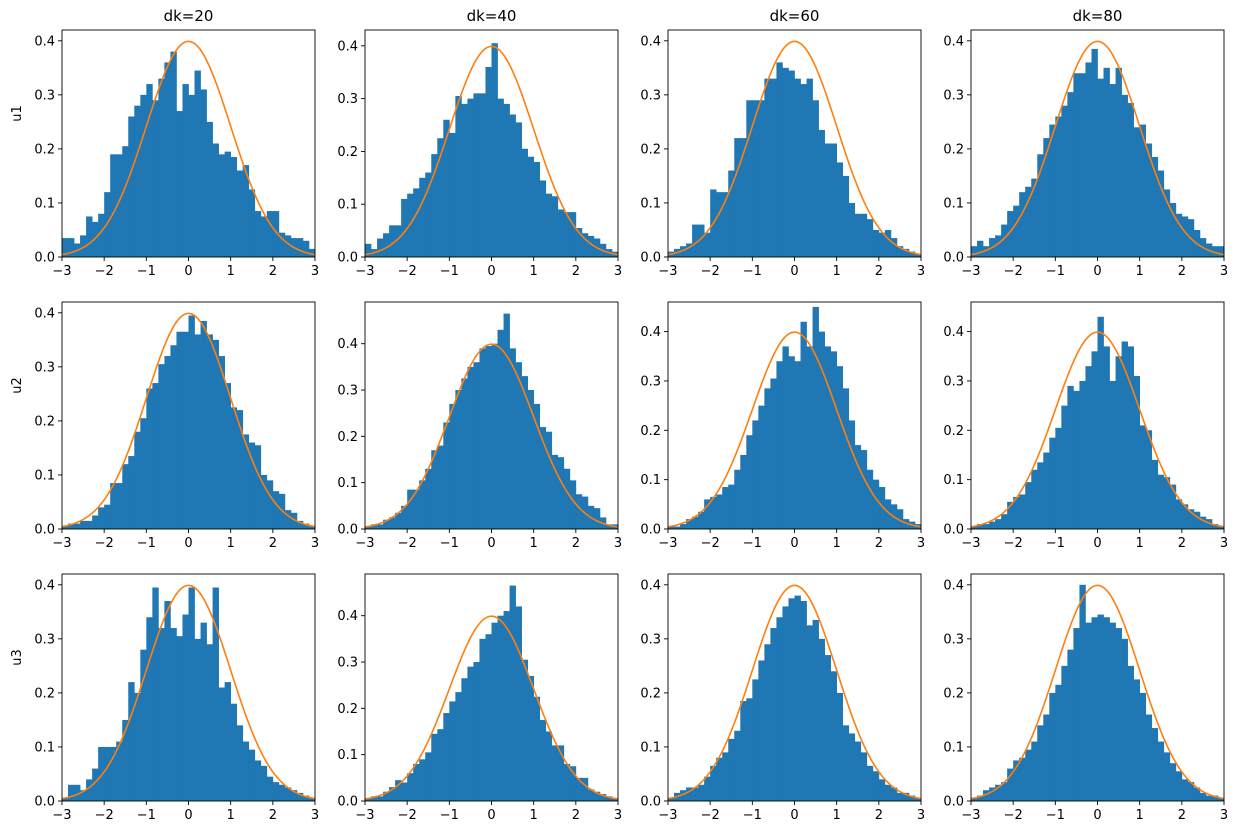 The width and height of the screenshot is (1238, 834). Describe the element at coordinates (273, 271) in the screenshot. I see `x-tick-label: 2` at that location.